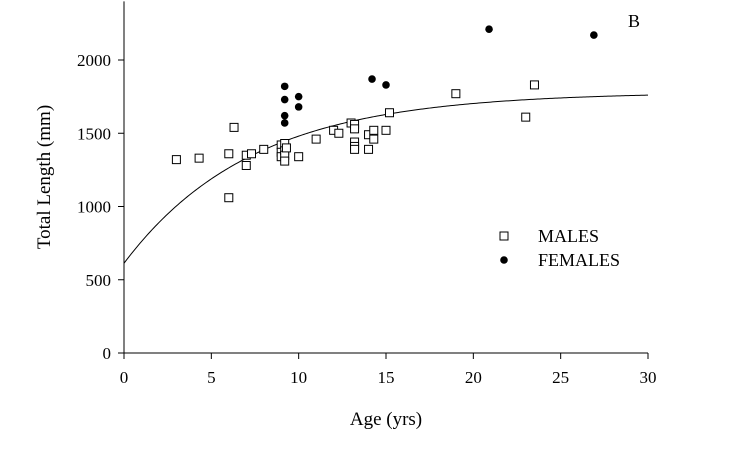 Image resolution: width=750 pixels, height=451 pixels. I want to click on legend: MALES FEMALES, so click(559, 248).